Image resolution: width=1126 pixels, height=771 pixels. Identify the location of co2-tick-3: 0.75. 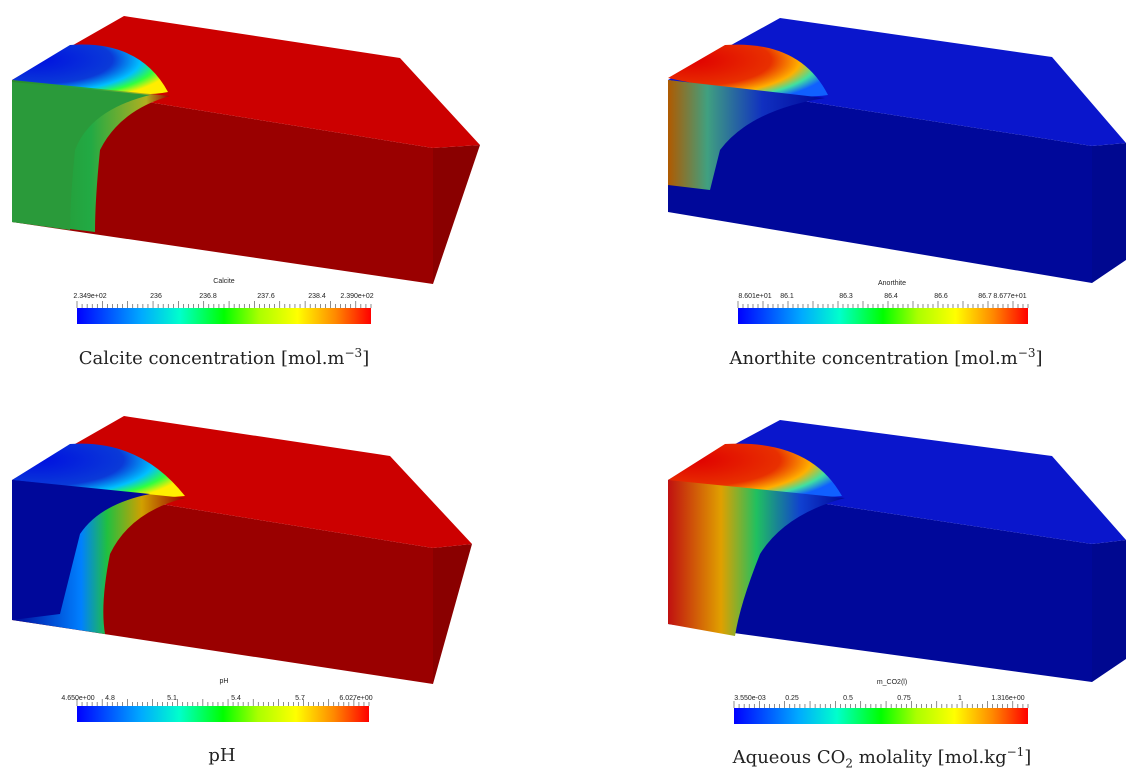
(904, 698).